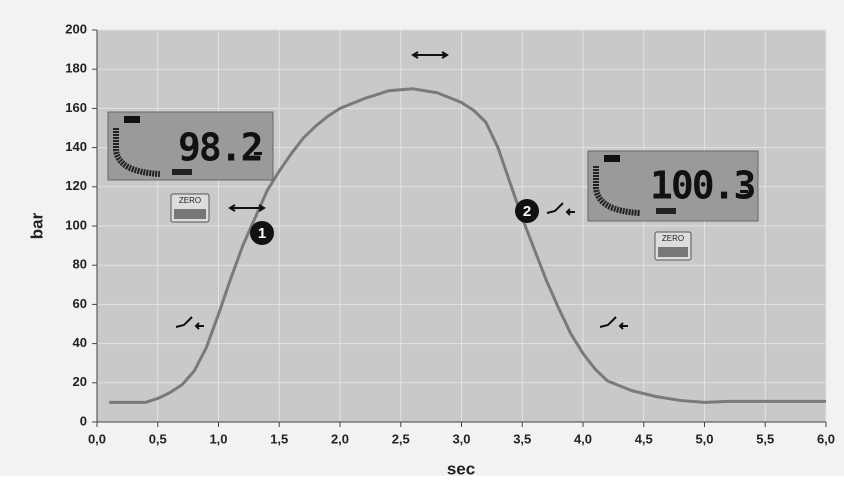  What do you see at coordinates (76, 68) in the screenshot?
I see `y-tick-label: 180` at bounding box center [76, 68].